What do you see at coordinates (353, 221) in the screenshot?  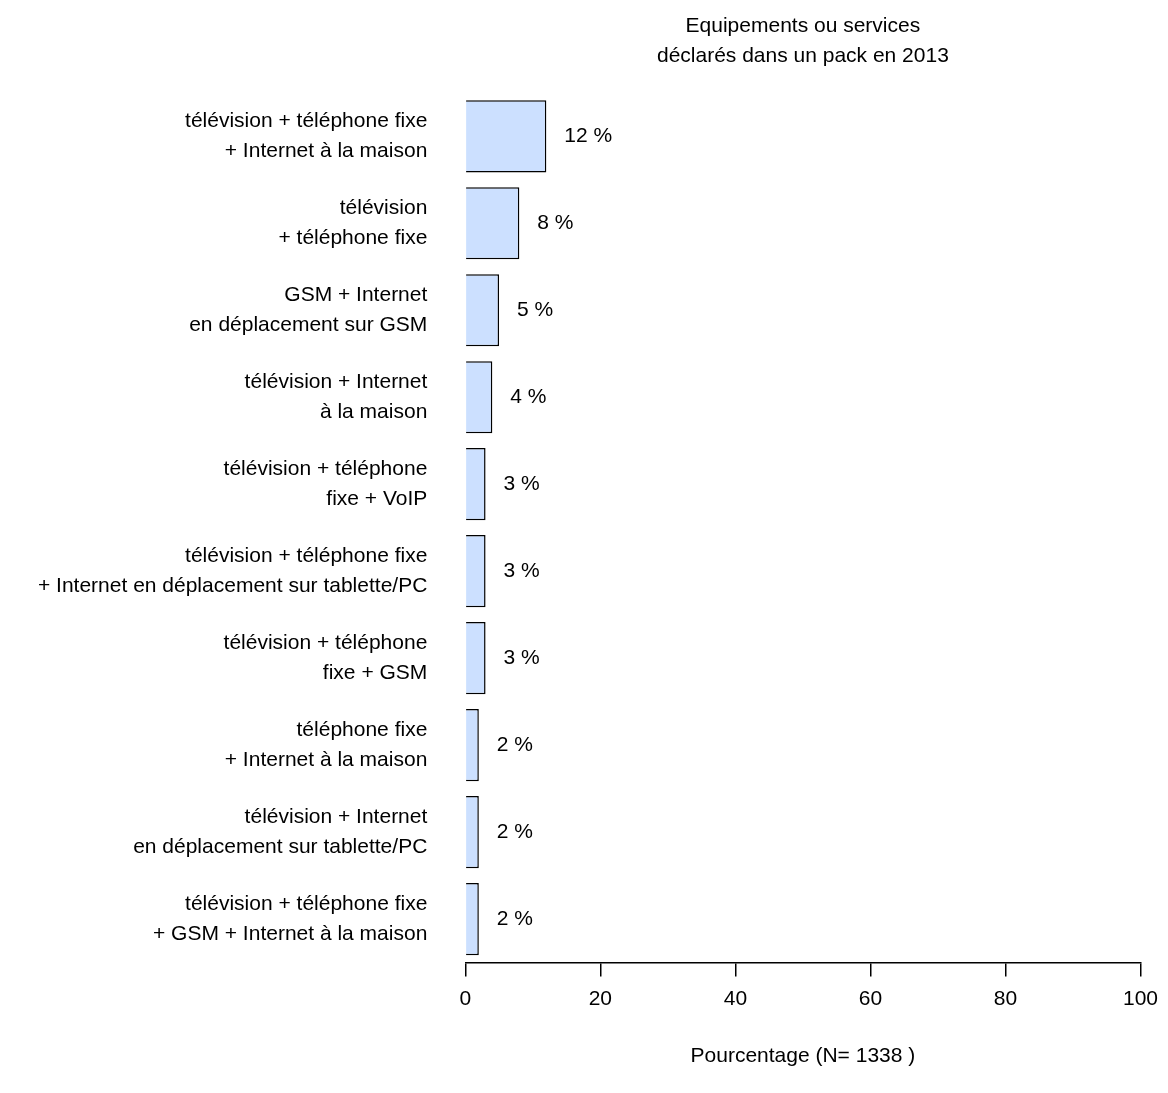 I see `y-tick-label: télévision + téléphone fixe` at bounding box center [353, 221].